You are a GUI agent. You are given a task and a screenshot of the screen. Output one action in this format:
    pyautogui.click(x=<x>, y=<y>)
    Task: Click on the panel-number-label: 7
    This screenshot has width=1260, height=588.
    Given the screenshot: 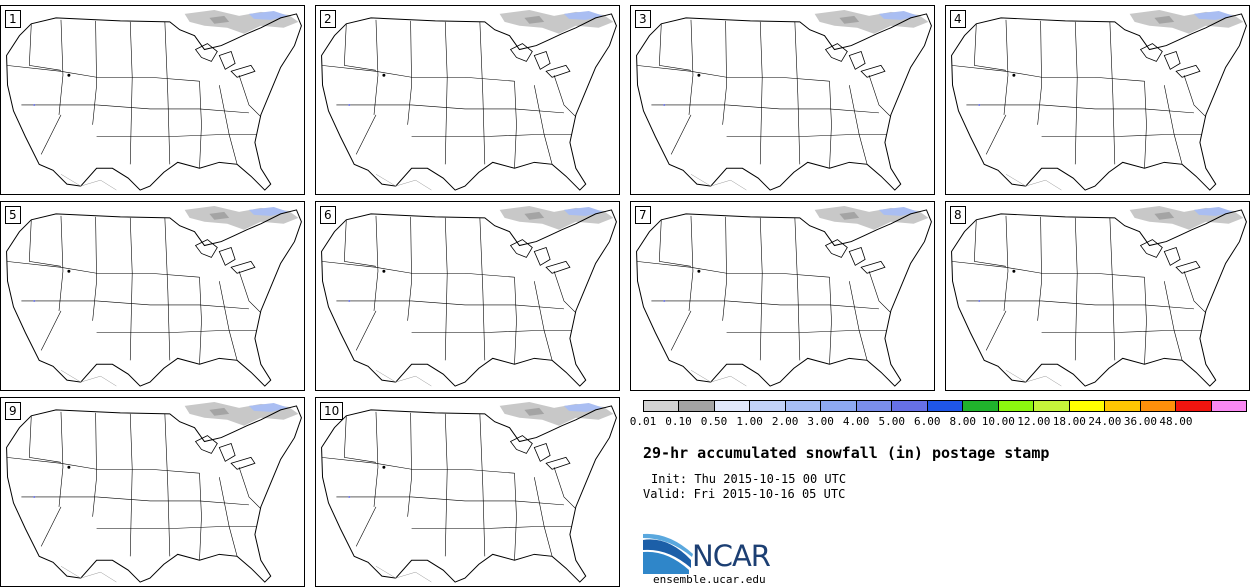 What is the action you would take?
    pyautogui.click(x=643, y=215)
    